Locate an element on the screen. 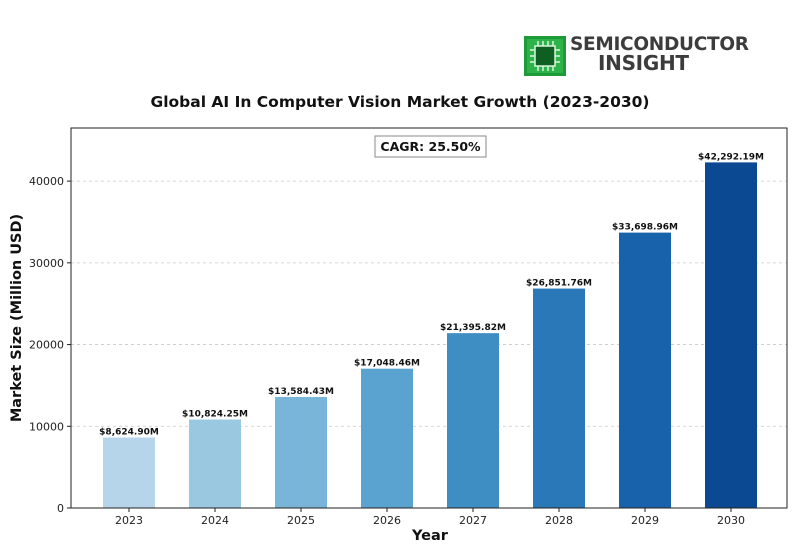 The width and height of the screenshot is (800, 553). bar-value-label: $17,048.46M is located at coordinates (387, 364).